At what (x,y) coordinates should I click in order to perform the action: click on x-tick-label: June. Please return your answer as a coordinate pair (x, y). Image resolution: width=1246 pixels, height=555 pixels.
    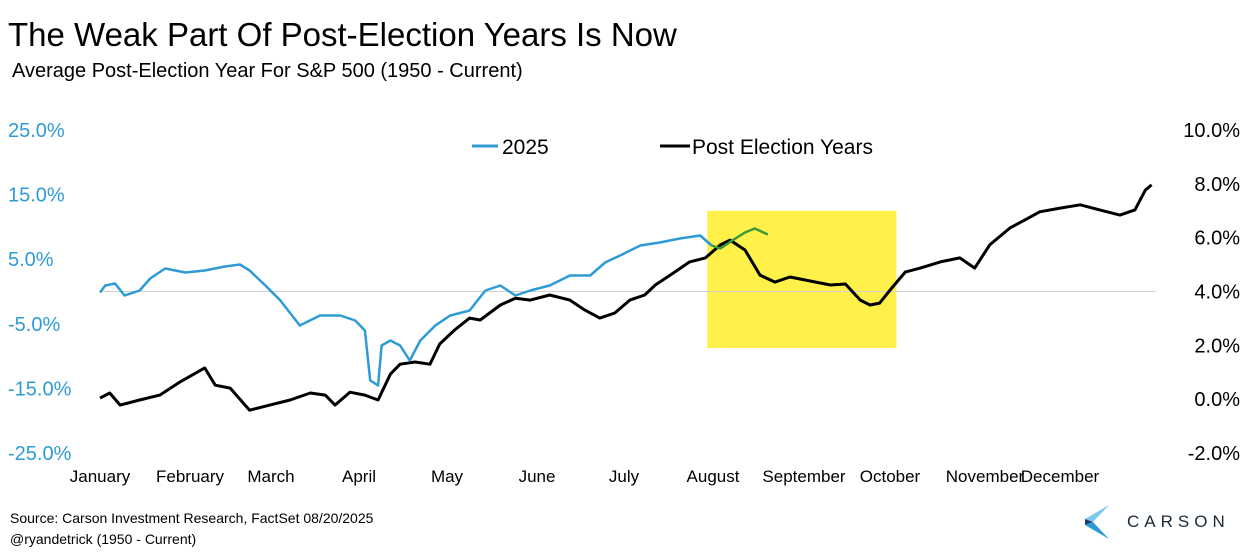
    Looking at the image, I should click on (537, 476).